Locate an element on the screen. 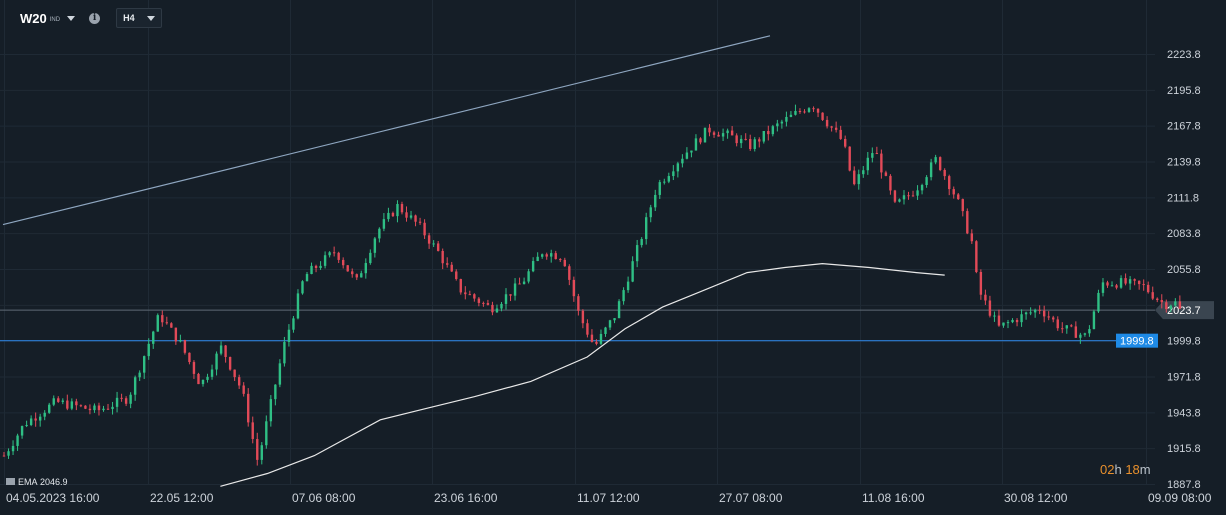 This screenshot has width=1226, height=515. ema-legend-label: EMA is located at coordinates (28, 482).